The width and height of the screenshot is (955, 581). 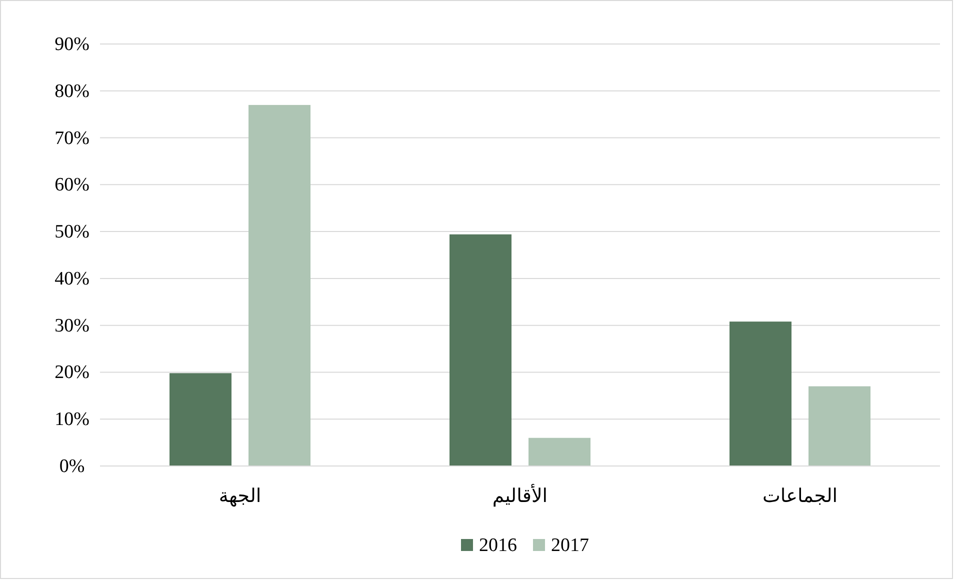 What do you see at coordinates (72, 373) in the screenshot?
I see `y-tick-label: 20%` at bounding box center [72, 373].